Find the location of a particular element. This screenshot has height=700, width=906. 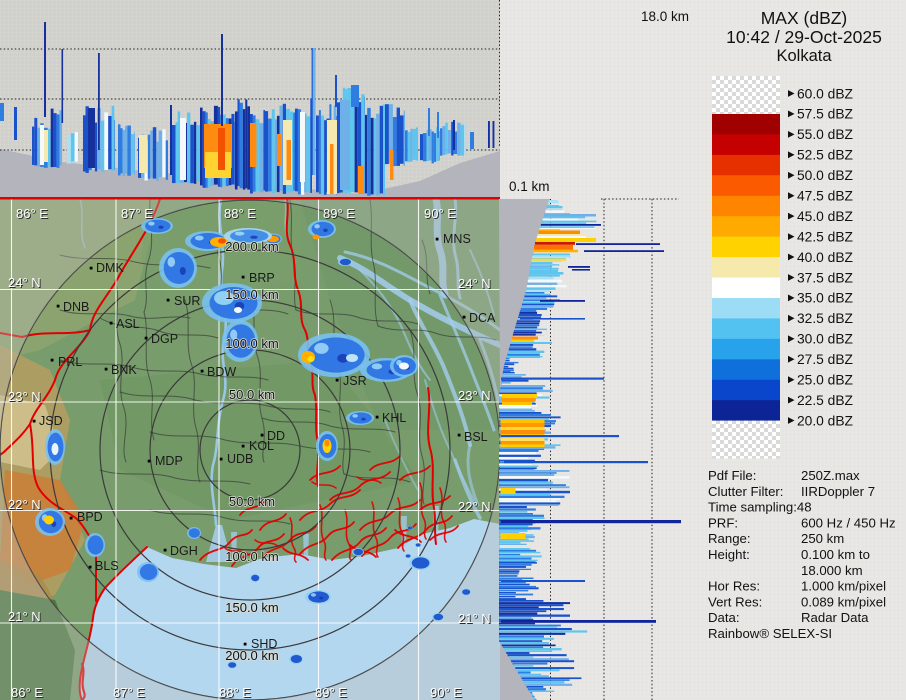

svg-text: MDP is located at coordinates (169, 461).